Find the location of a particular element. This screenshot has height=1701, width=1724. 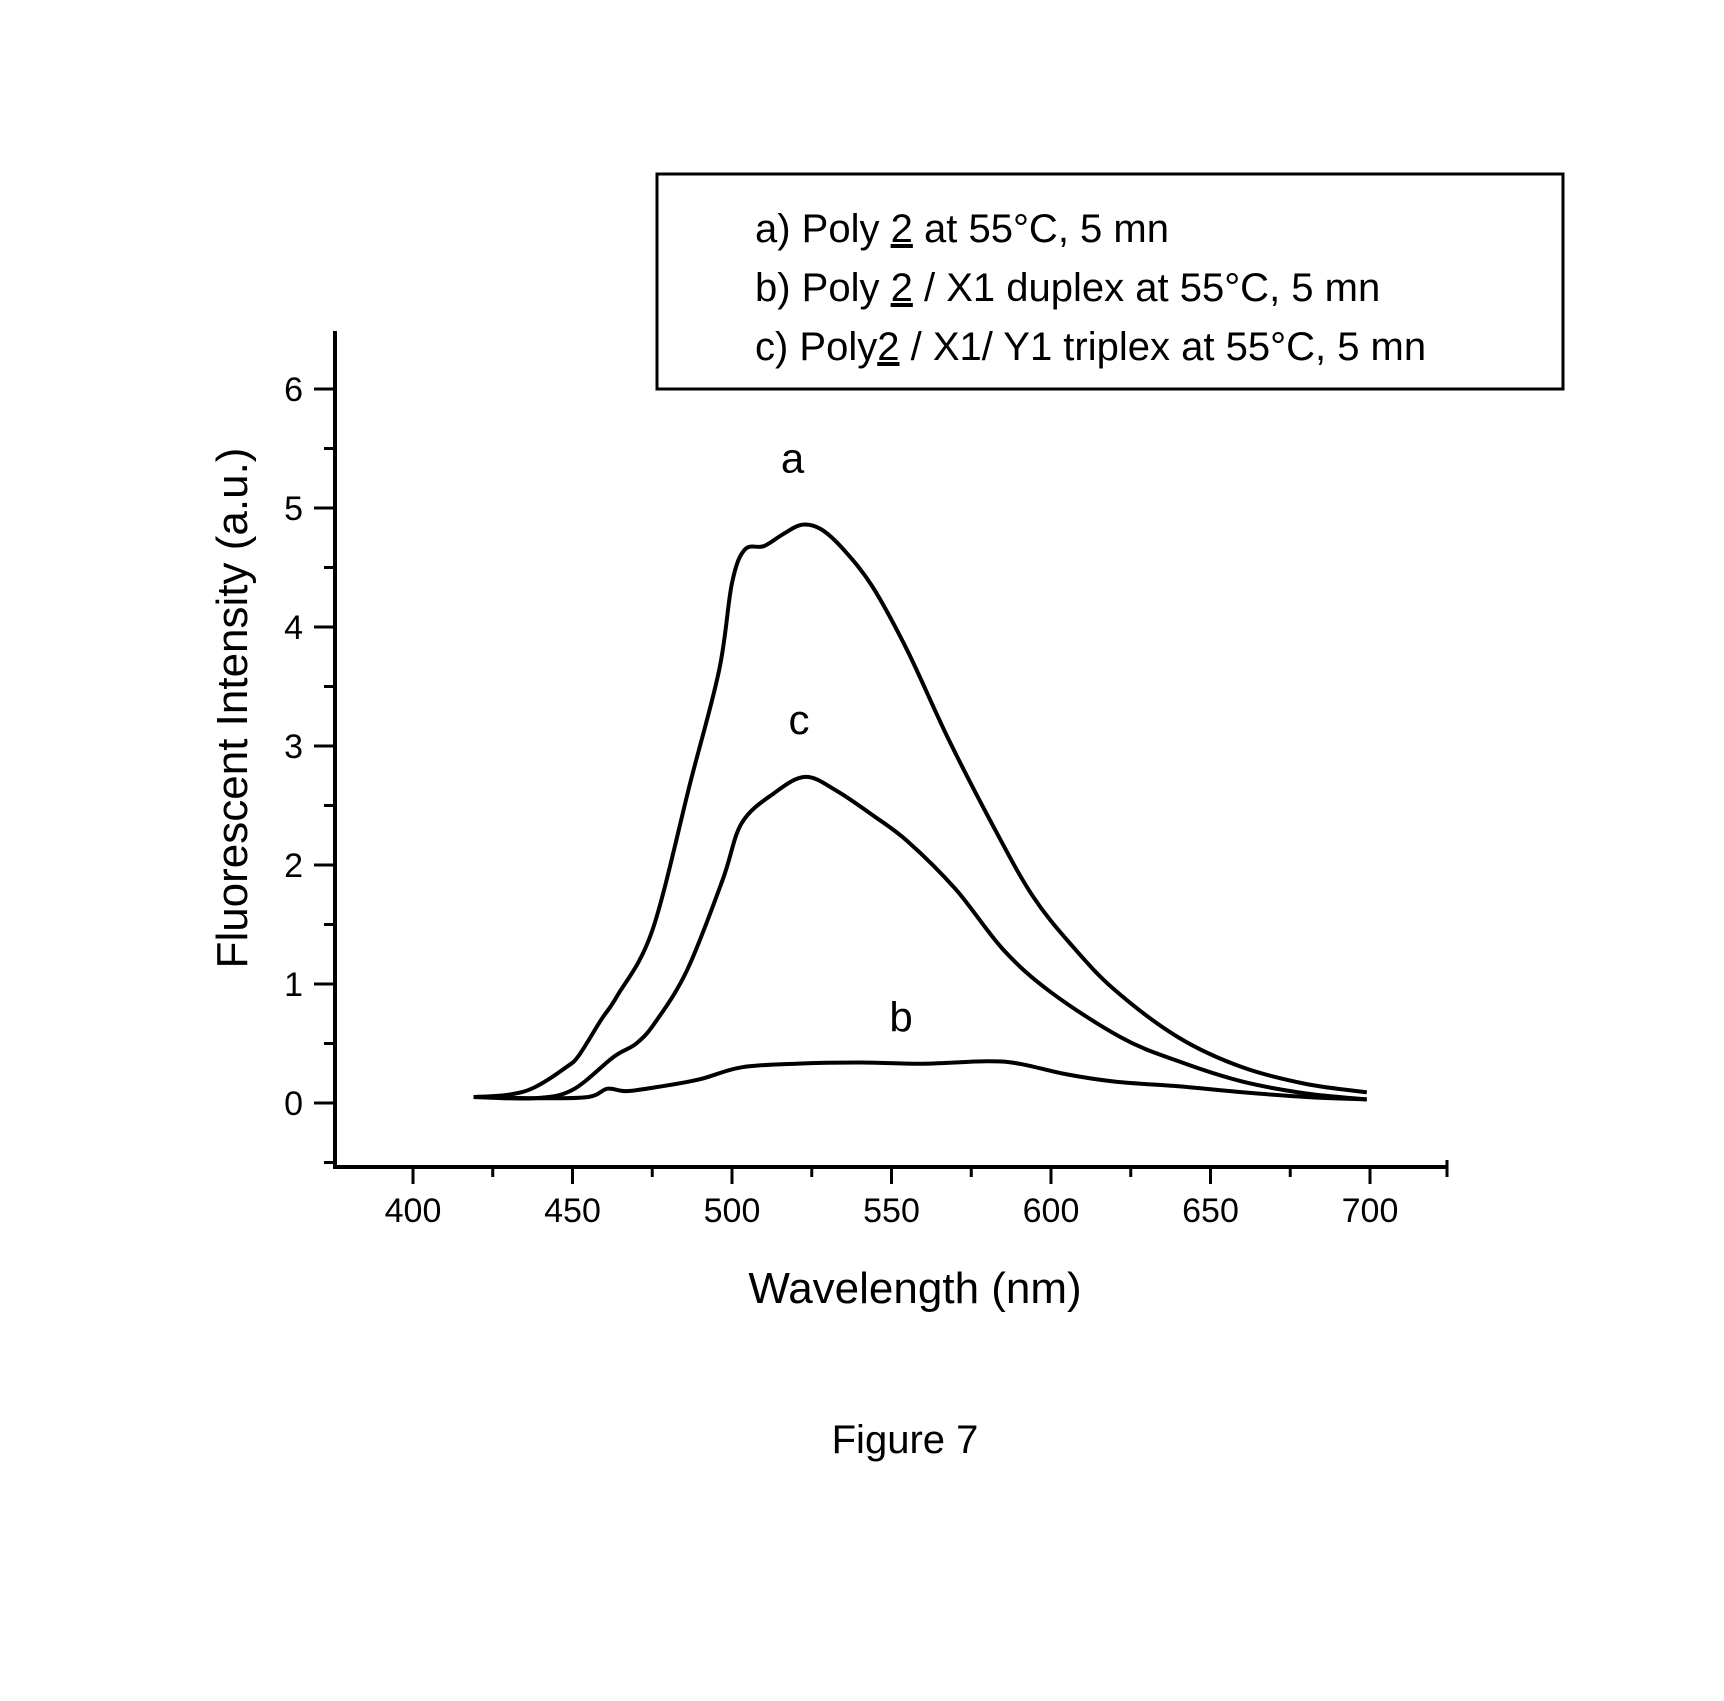

y-tick-label: 6 is located at coordinates (293, 390).